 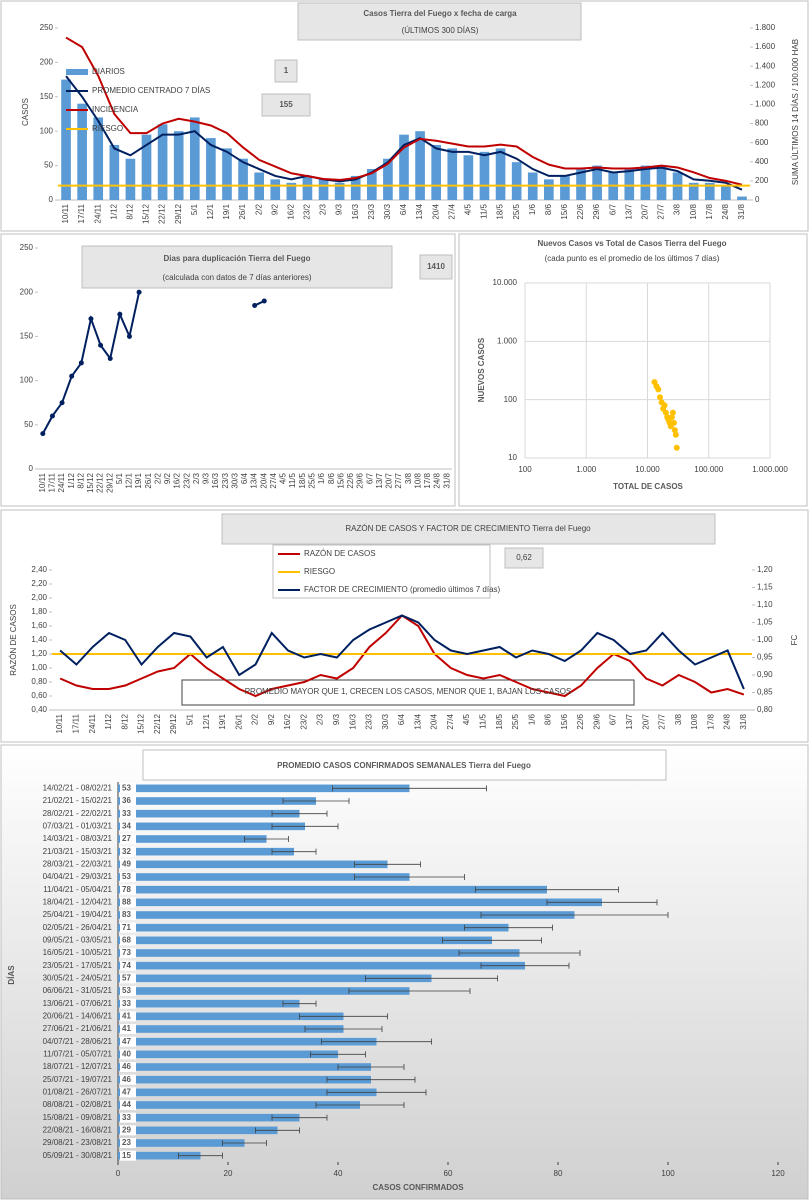 What do you see at coordinates (558, 1173) in the screenshot?
I see `x-tick-label: 80` at bounding box center [558, 1173].